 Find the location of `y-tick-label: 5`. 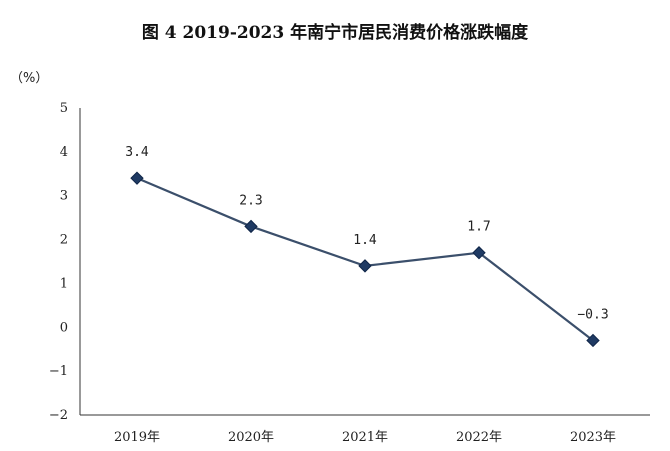

y-tick-label: 5 is located at coordinates (64, 108).